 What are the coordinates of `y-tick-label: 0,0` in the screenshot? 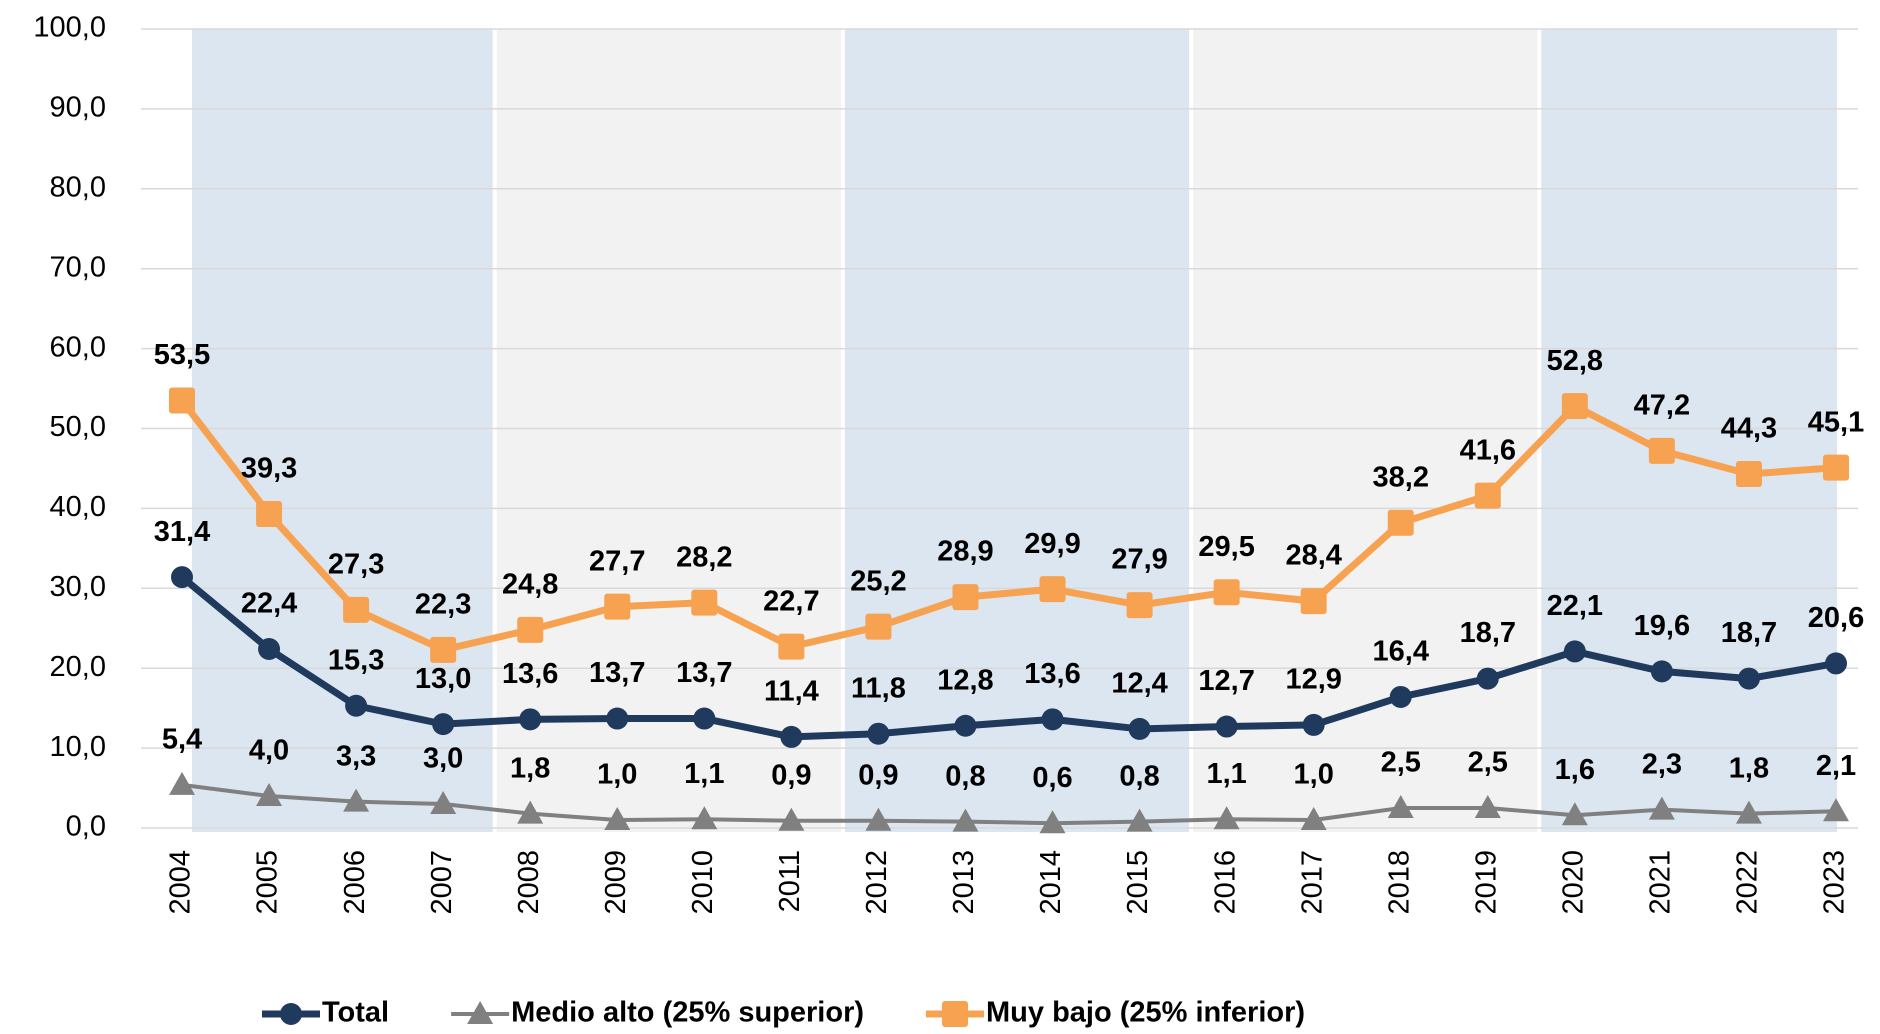 It's located at (86, 827).